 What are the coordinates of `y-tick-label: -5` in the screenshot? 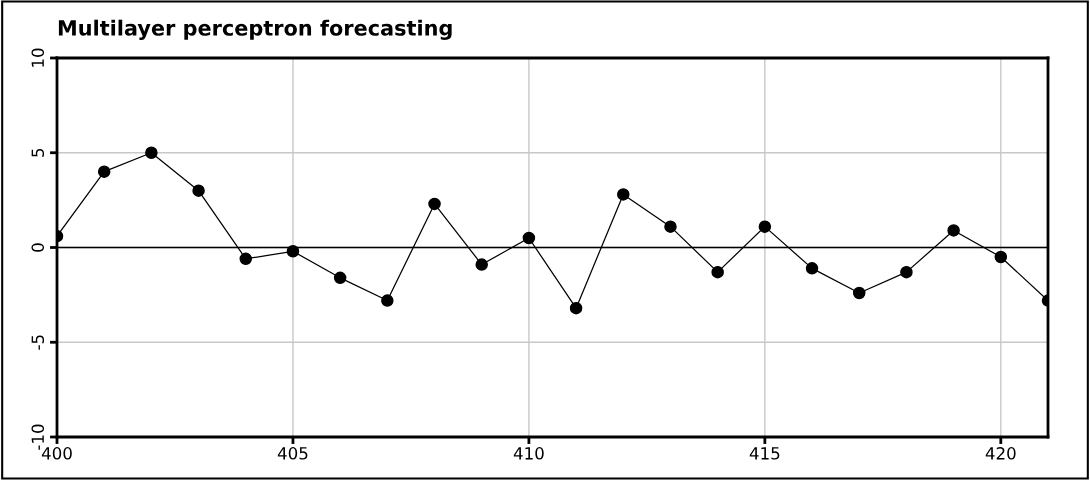 It's located at (38, 342).